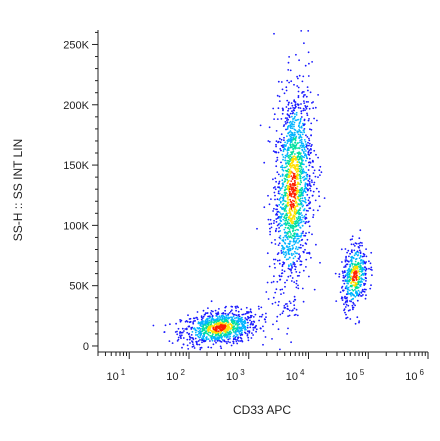  I want to click on y-tick-label: 200K, so click(76, 106).